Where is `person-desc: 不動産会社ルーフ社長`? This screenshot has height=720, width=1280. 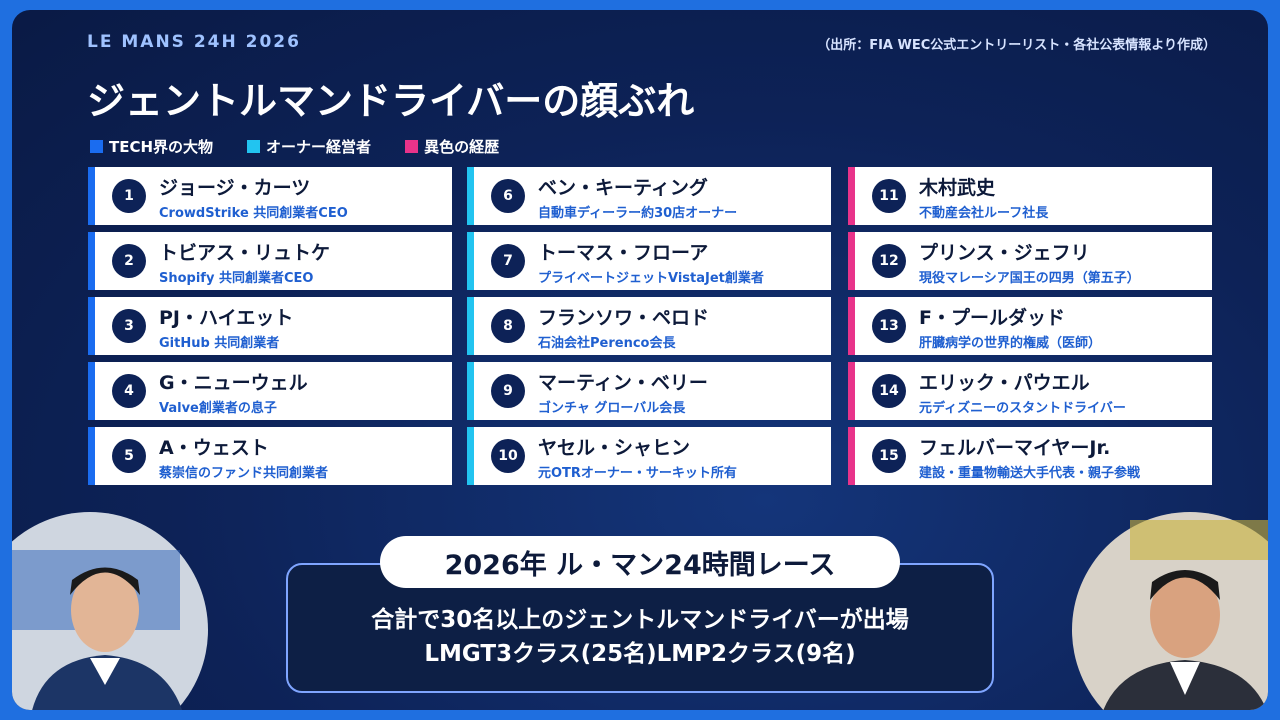 person-desc: 不動産会社ルーフ社長 is located at coordinates (984, 213).